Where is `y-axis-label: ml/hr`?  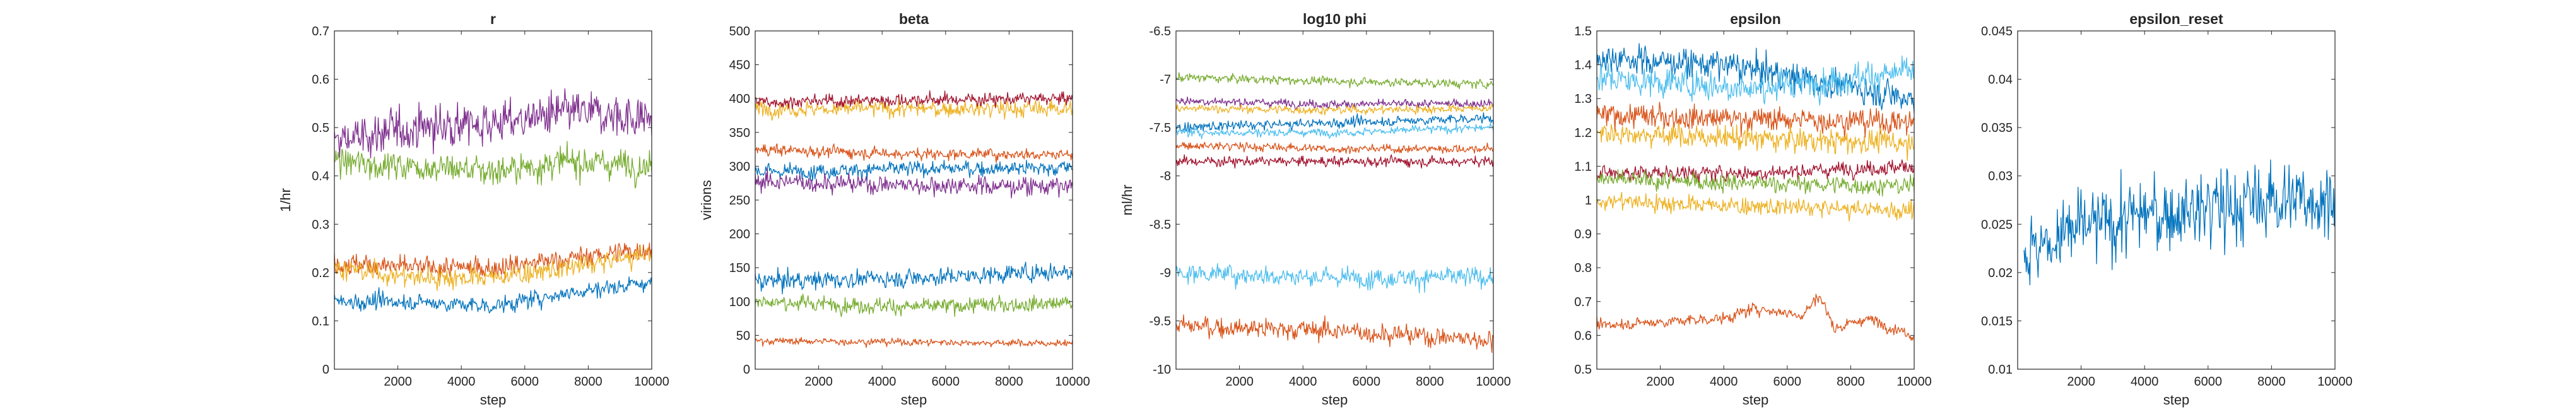 y-axis-label: ml/hr is located at coordinates (1127, 200).